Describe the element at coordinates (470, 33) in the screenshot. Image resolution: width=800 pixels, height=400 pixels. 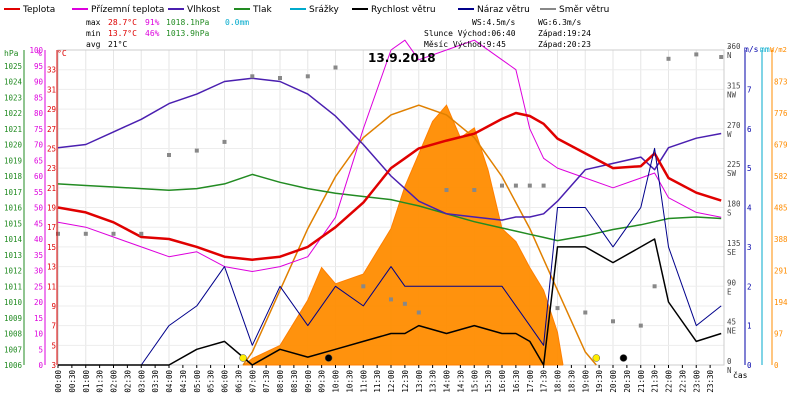
I see `info-sun: Slunce Východ:06:40` at that location.